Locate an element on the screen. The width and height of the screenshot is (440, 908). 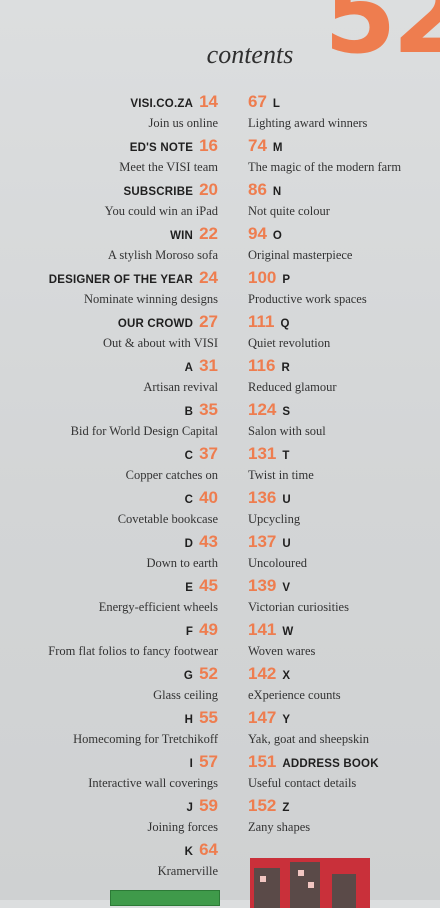
entry-description: You could win an iPad is located at coordinates (161, 211).